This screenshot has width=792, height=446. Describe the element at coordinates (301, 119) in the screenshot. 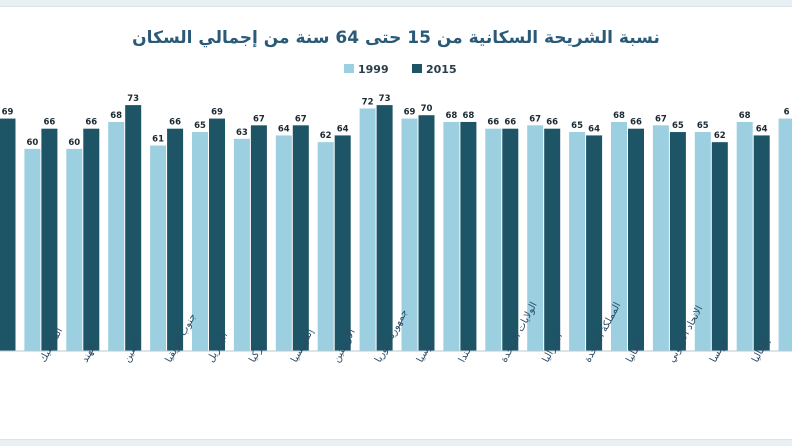

I see `value-label-2015-7: 67` at that location.